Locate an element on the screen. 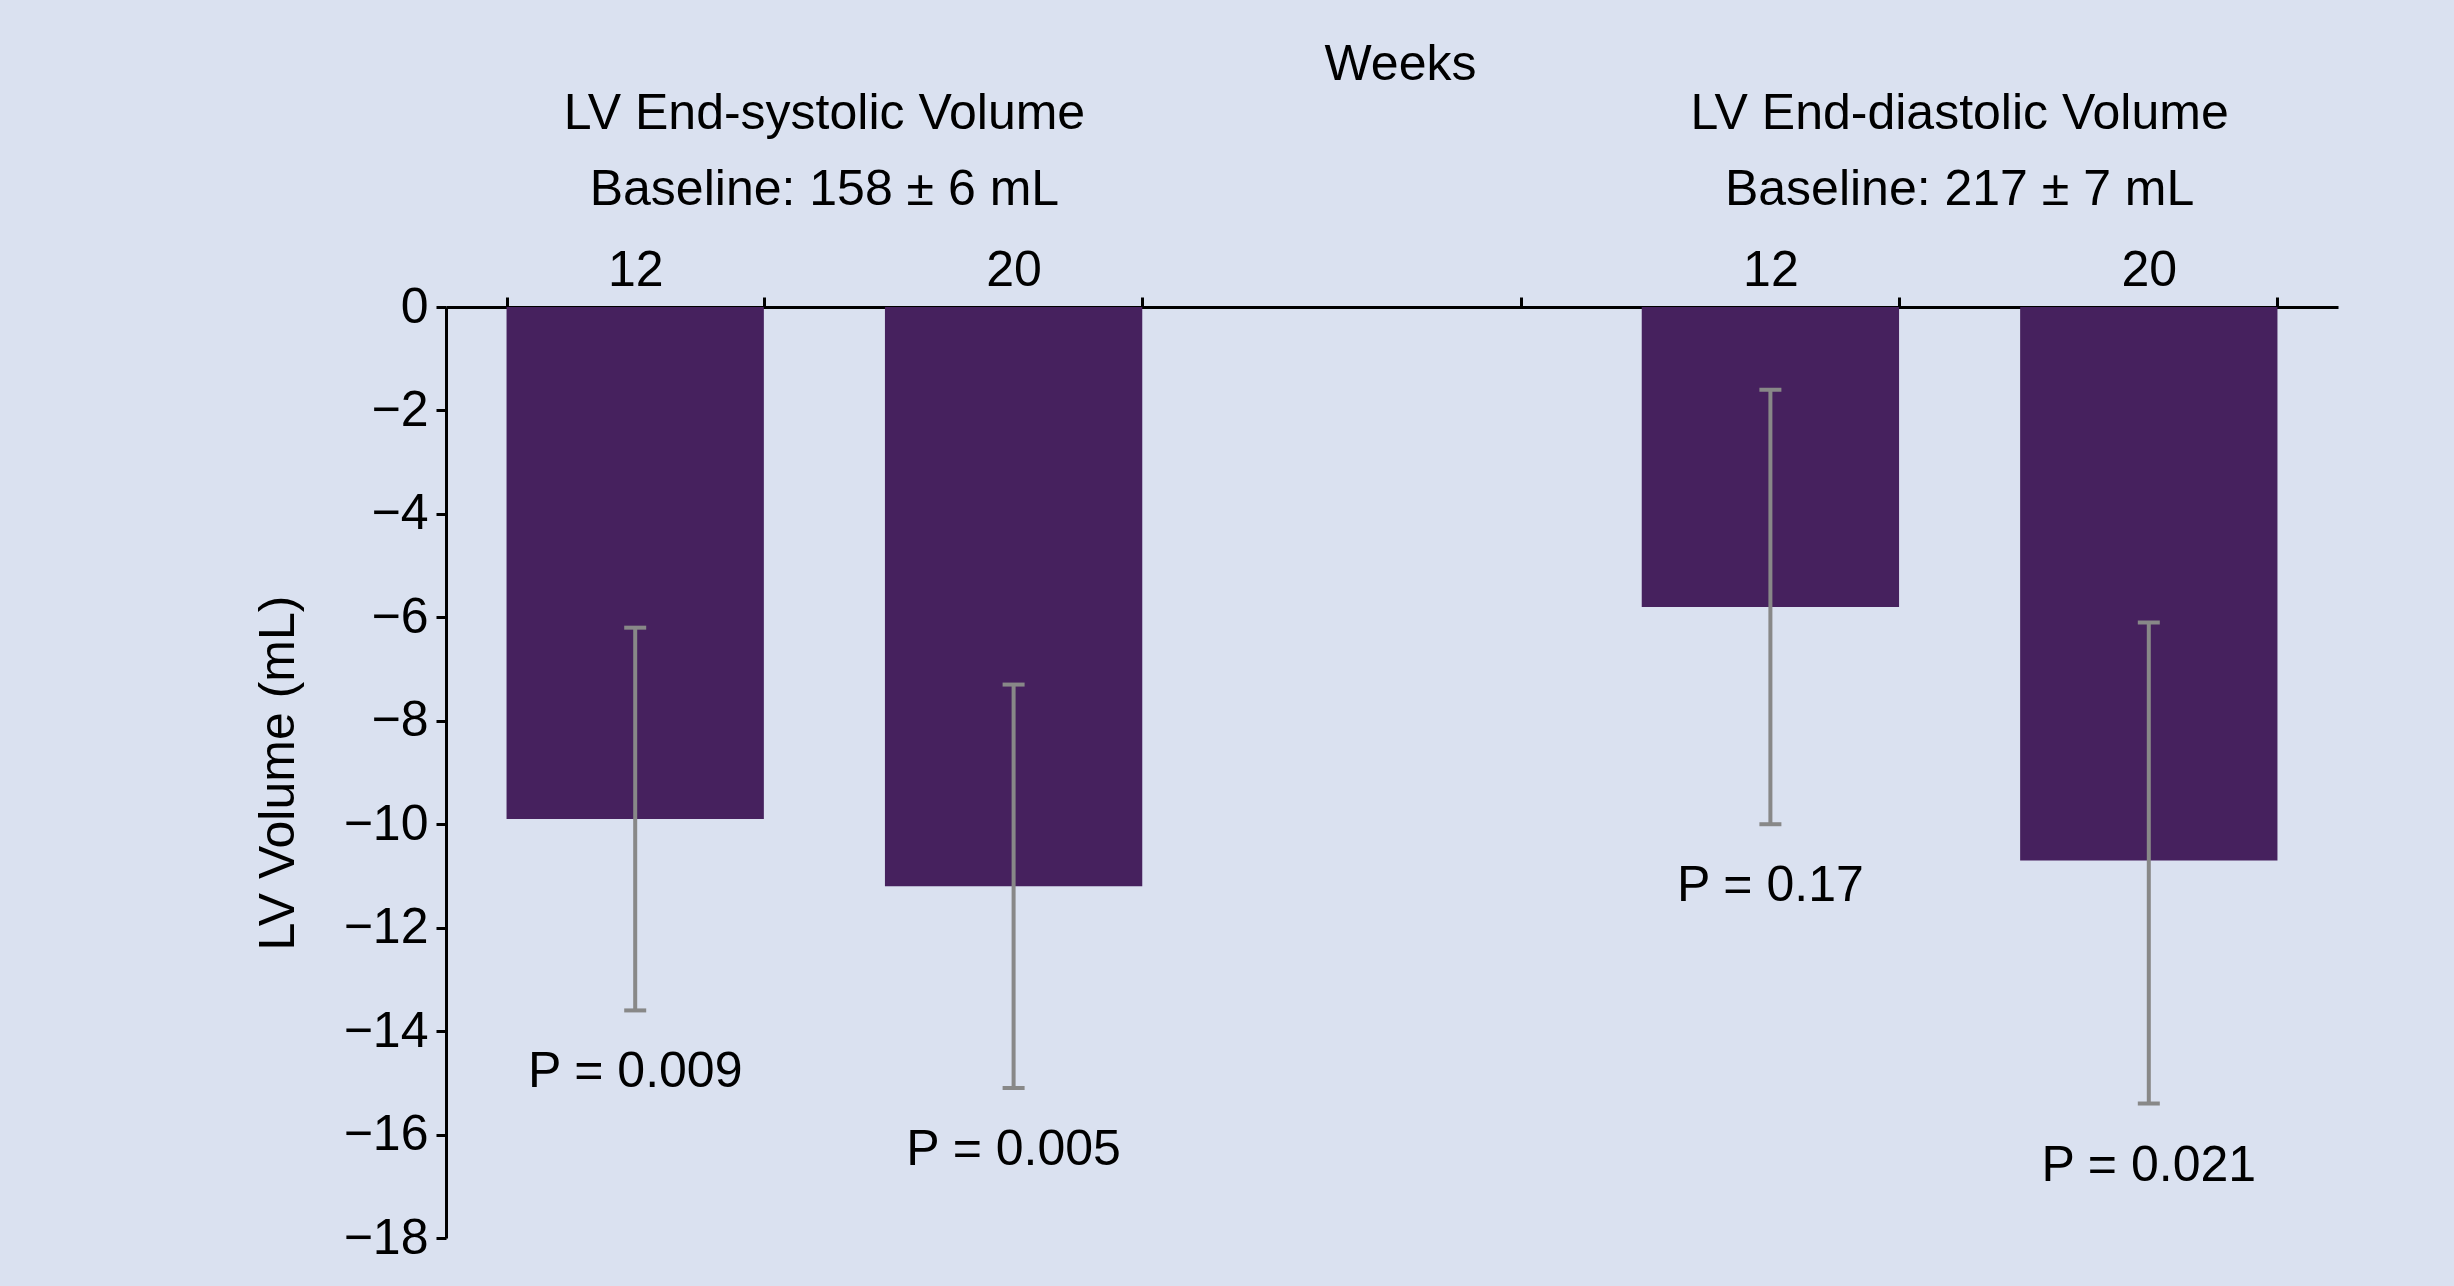  x-axis-title: Weeks is located at coordinates (1400, 62).